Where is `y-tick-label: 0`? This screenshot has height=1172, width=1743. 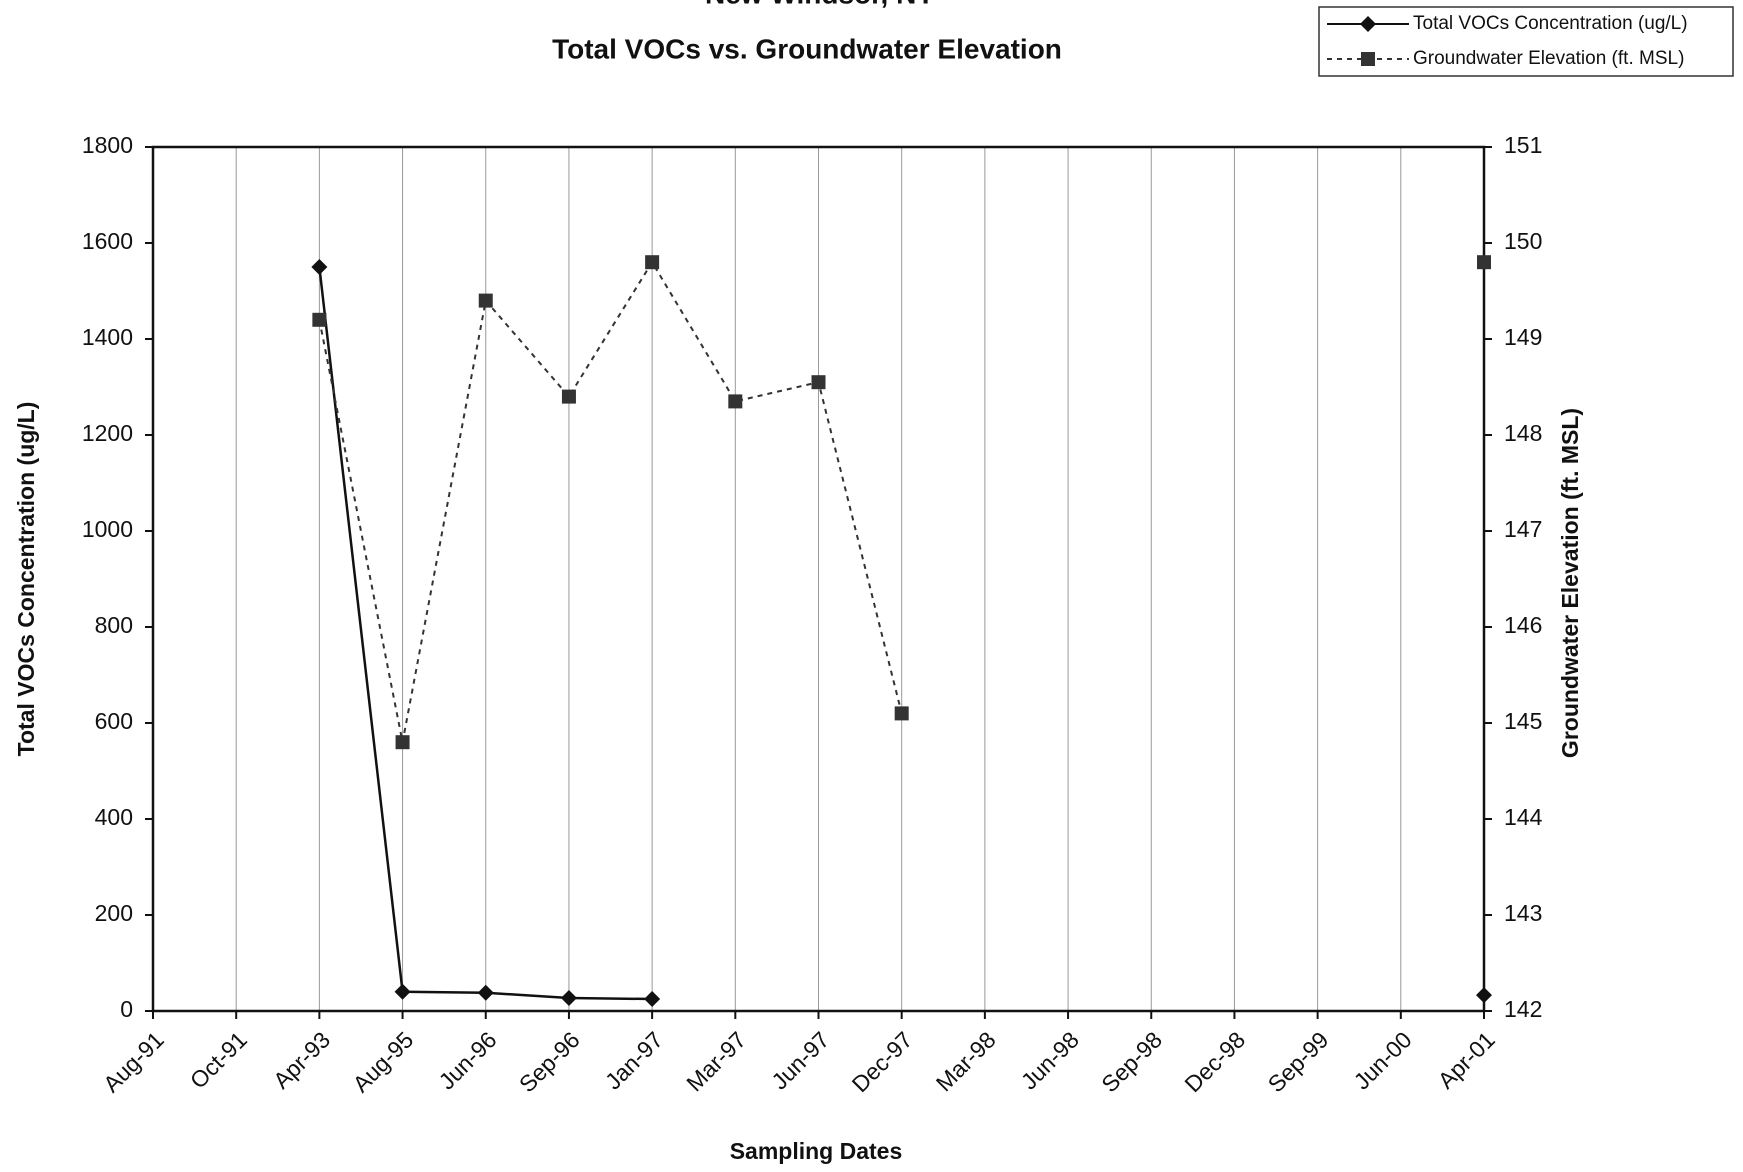
y-tick-label: 0 is located at coordinates (126, 1009).